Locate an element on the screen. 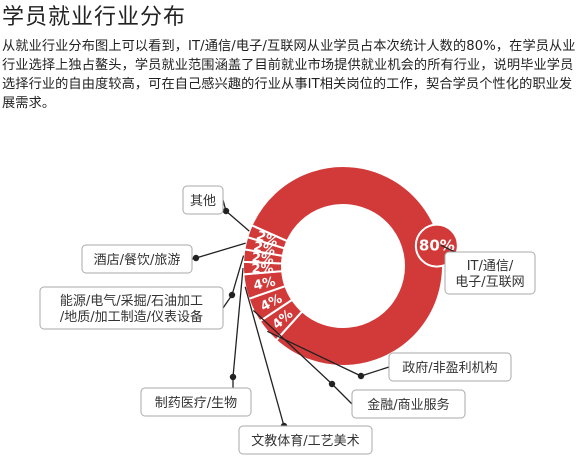 This screenshot has width=588, height=457. label-box-energy-manufacturing is located at coordinates (131, 308).